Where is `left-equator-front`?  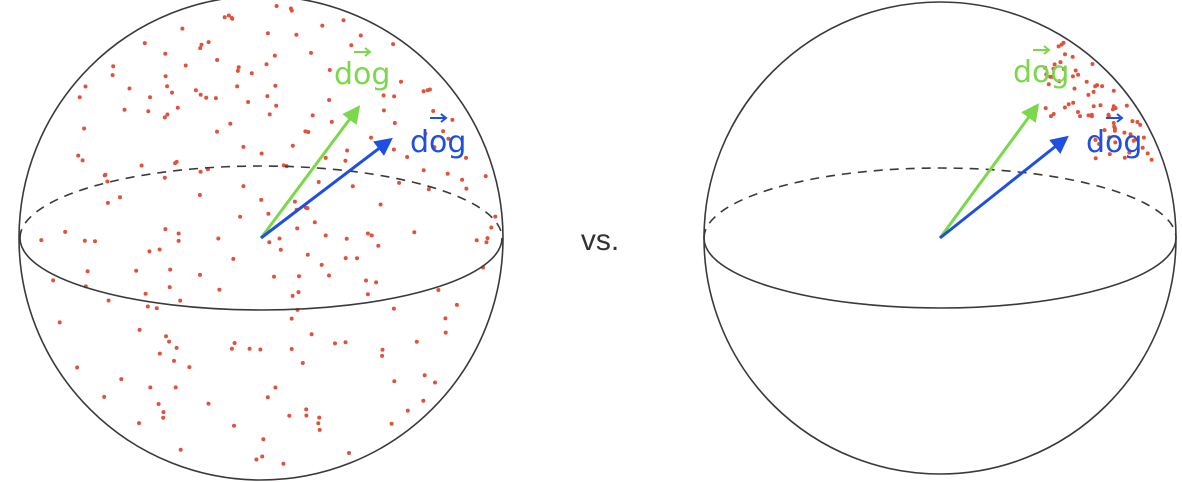
left-equator-front is located at coordinates (261, 274).